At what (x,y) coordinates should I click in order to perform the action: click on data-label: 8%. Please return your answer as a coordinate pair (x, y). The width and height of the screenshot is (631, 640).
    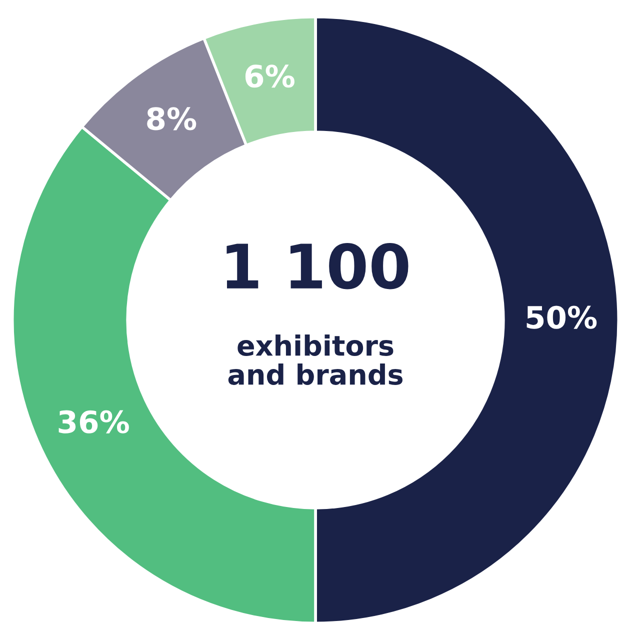
    Looking at the image, I should click on (171, 118).